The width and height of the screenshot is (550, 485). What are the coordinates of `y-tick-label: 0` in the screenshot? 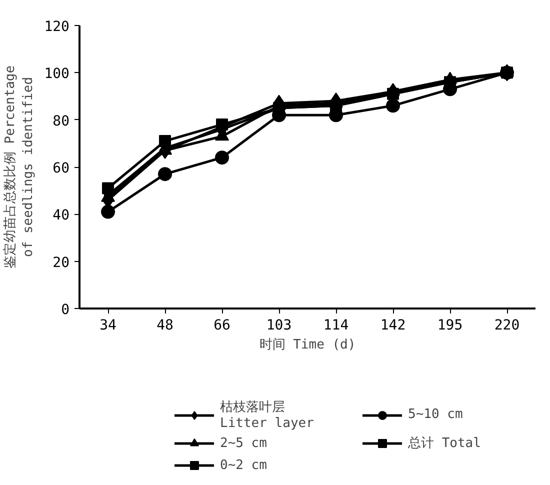 It's located at (65, 310).